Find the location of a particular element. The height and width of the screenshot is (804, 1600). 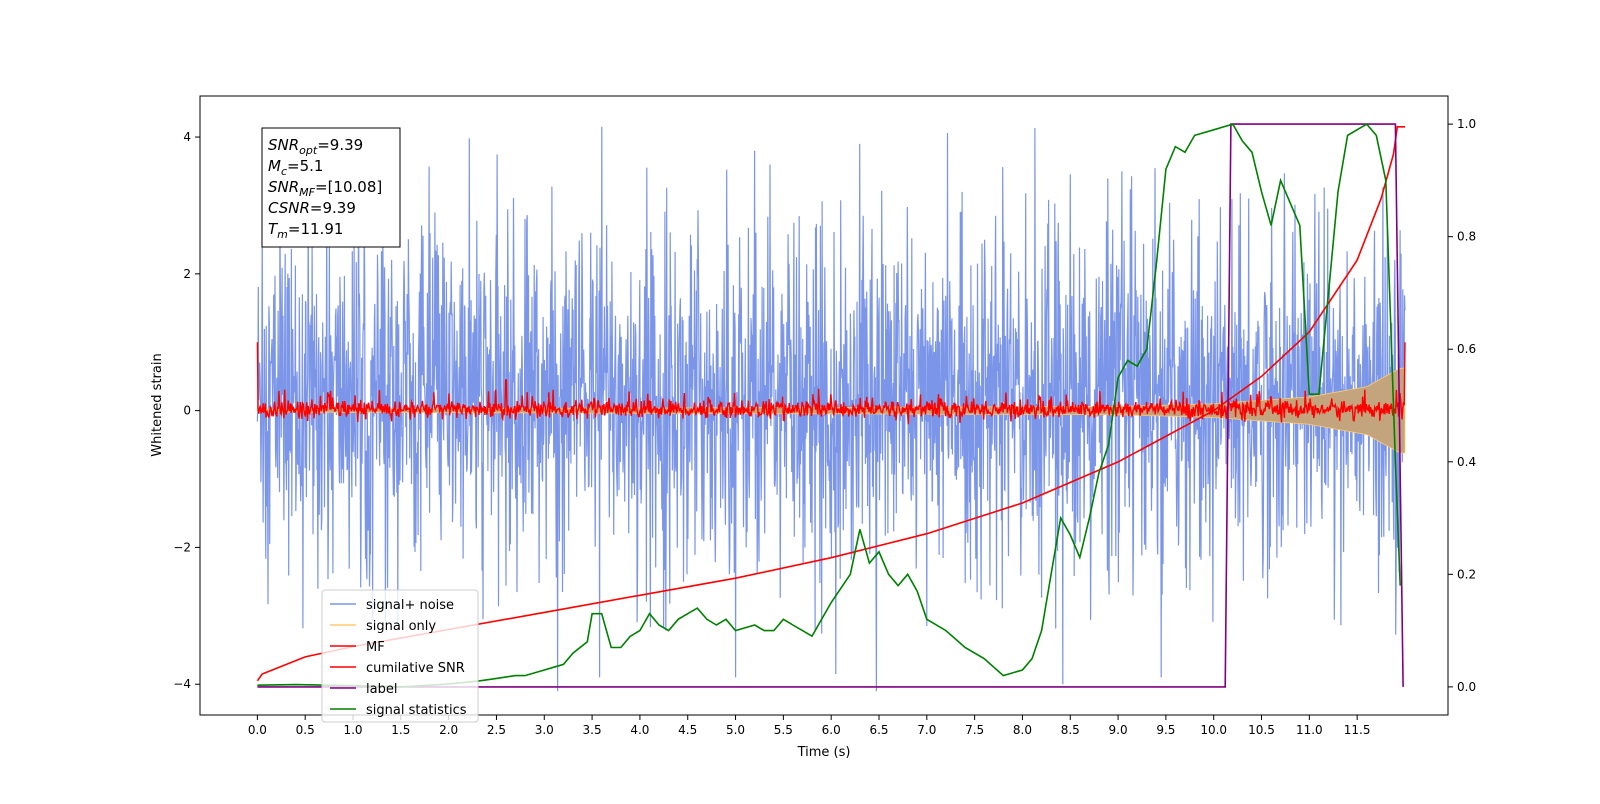

legend-frame is located at coordinates (400, 656).